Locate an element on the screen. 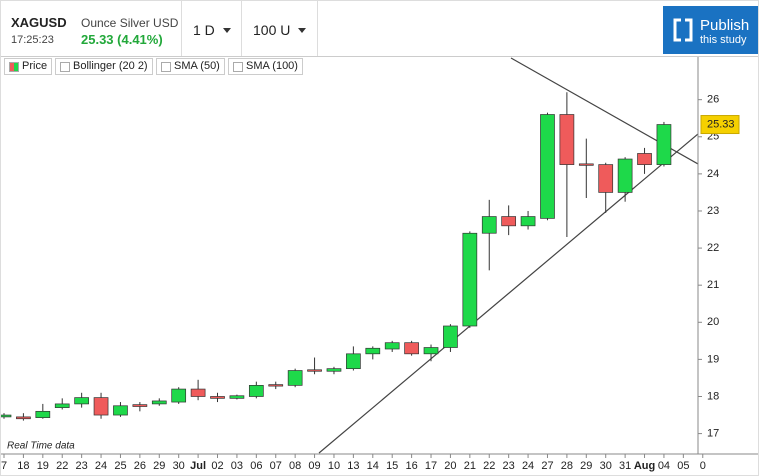  publish-sublabel: this study is located at coordinates (723, 40).